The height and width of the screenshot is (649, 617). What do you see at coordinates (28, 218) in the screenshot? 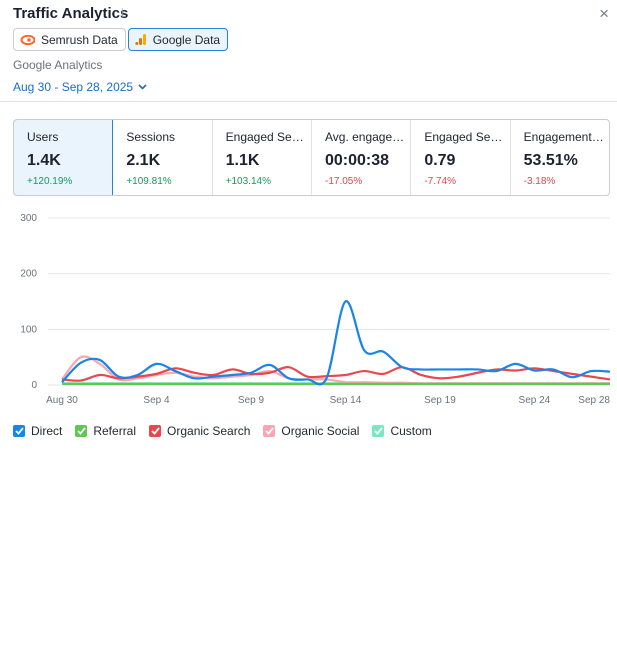
I see `y-tick-label: 300` at bounding box center [28, 218].